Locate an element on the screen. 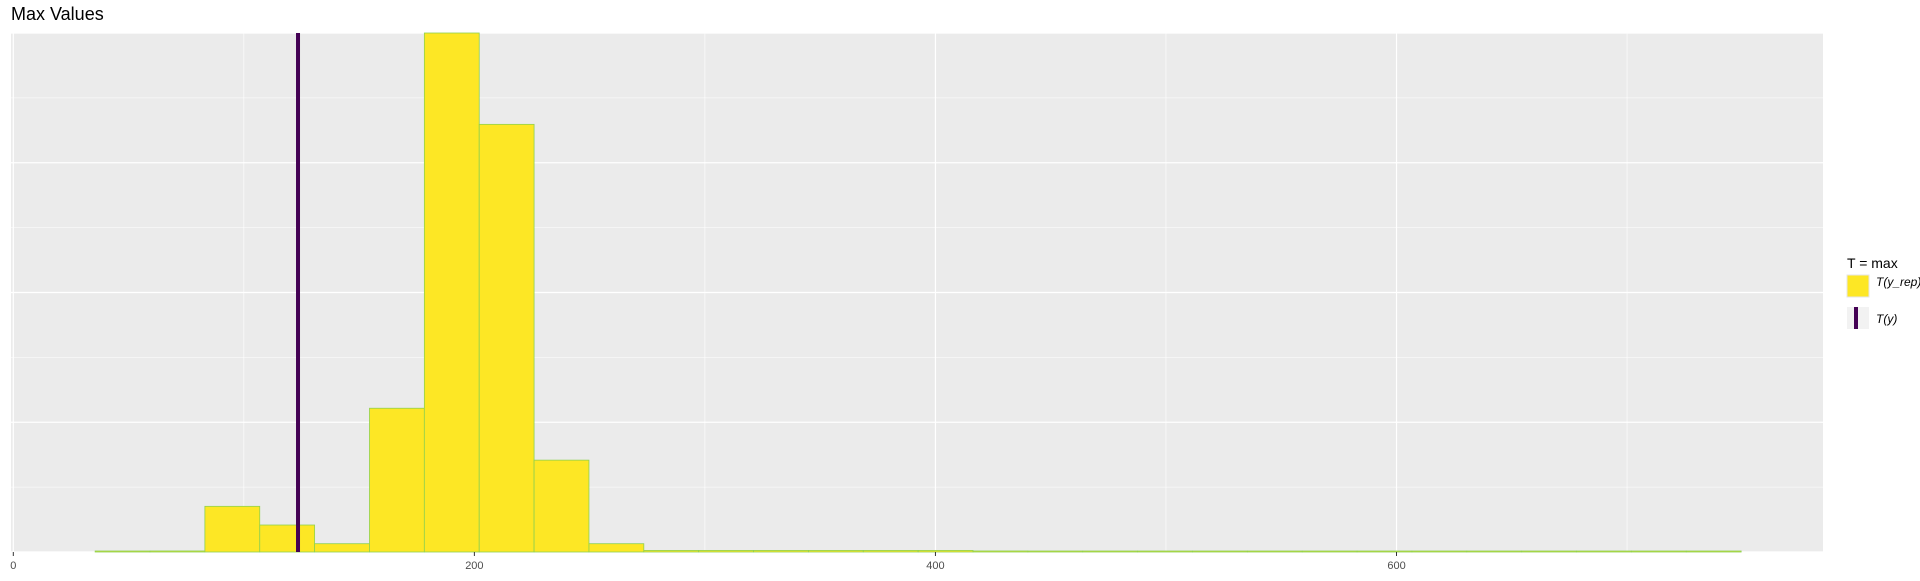 This screenshot has height=581, width=1920. x-tick-label: 600 is located at coordinates (1396, 566).